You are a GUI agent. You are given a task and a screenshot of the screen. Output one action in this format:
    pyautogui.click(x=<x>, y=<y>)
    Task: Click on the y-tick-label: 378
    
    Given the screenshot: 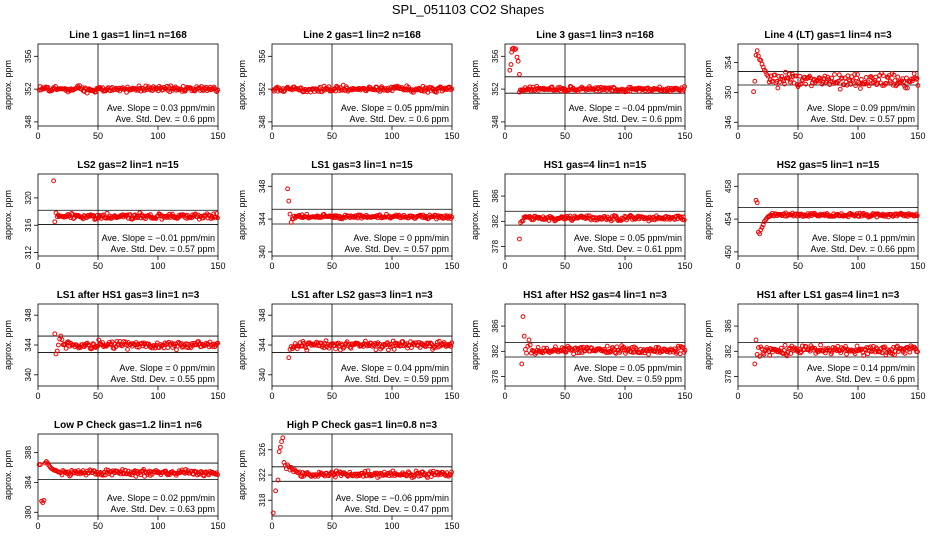 What is the action you would take?
    pyautogui.click(x=495, y=246)
    